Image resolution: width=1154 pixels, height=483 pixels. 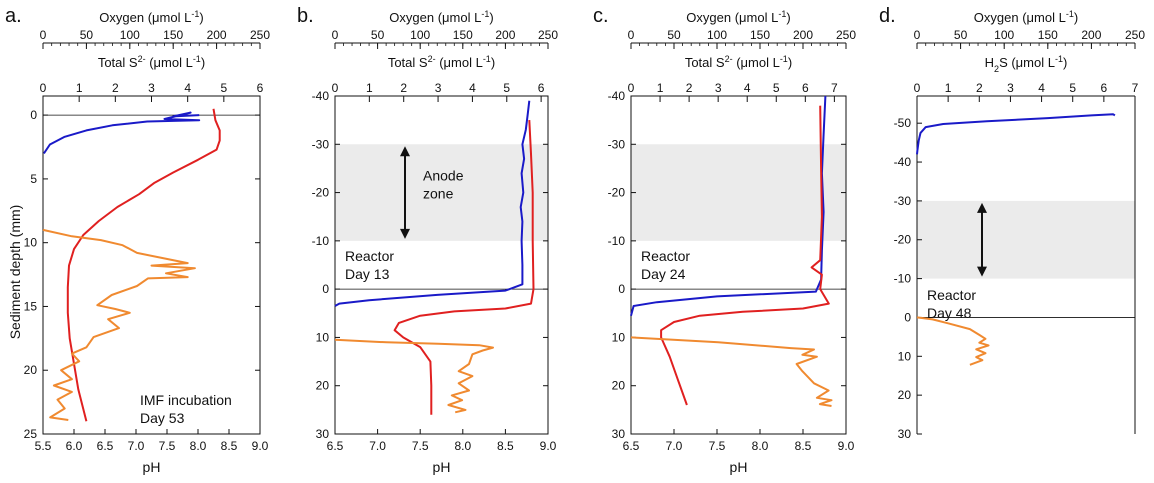 I want to click on arrow-head-down, so click(x=405, y=233).